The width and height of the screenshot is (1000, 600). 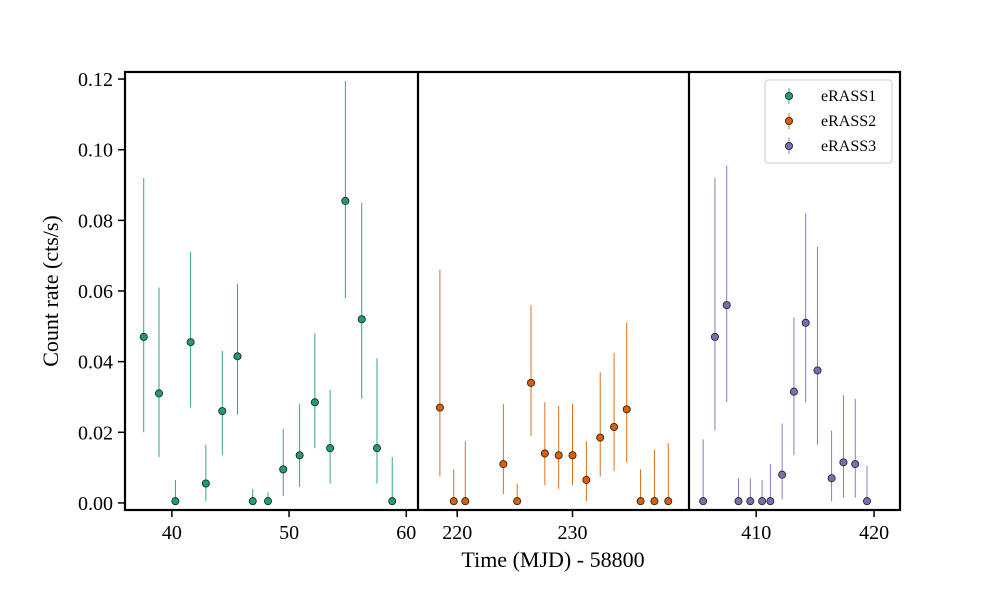 I want to click on legend-label: eRASS3, so click(x=848, y=146).